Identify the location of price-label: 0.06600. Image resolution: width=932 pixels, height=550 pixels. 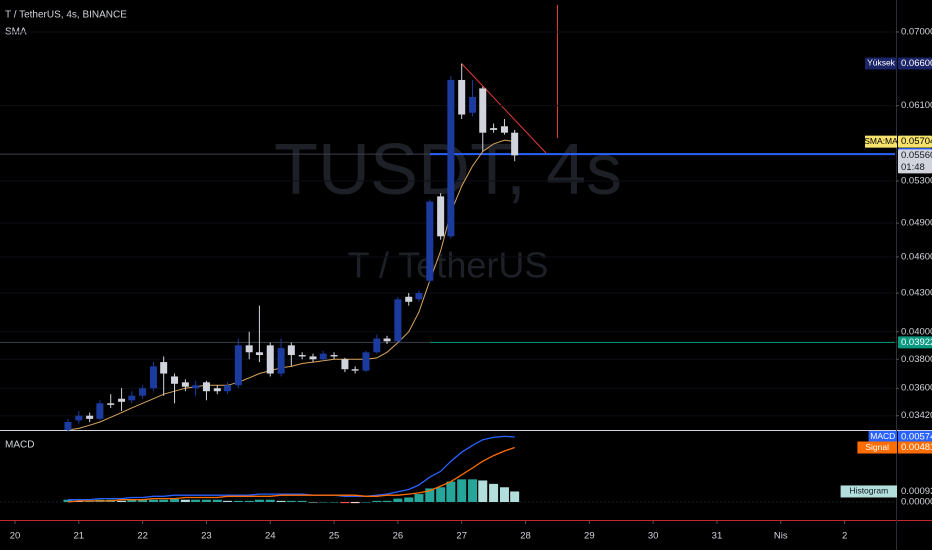
(916, 63).